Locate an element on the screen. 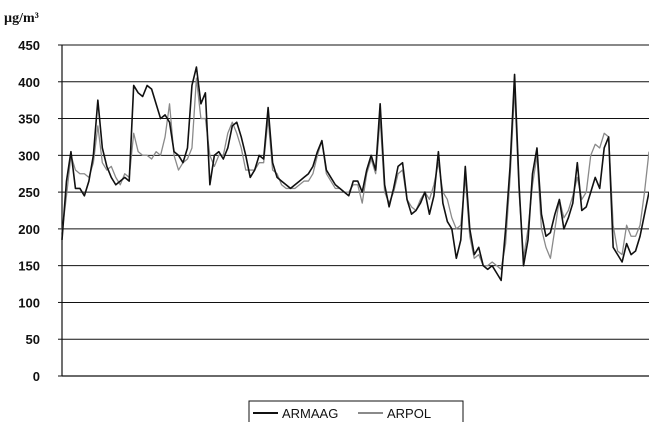  y-tick-label-200: 200 is located at coordinates (29, 229).